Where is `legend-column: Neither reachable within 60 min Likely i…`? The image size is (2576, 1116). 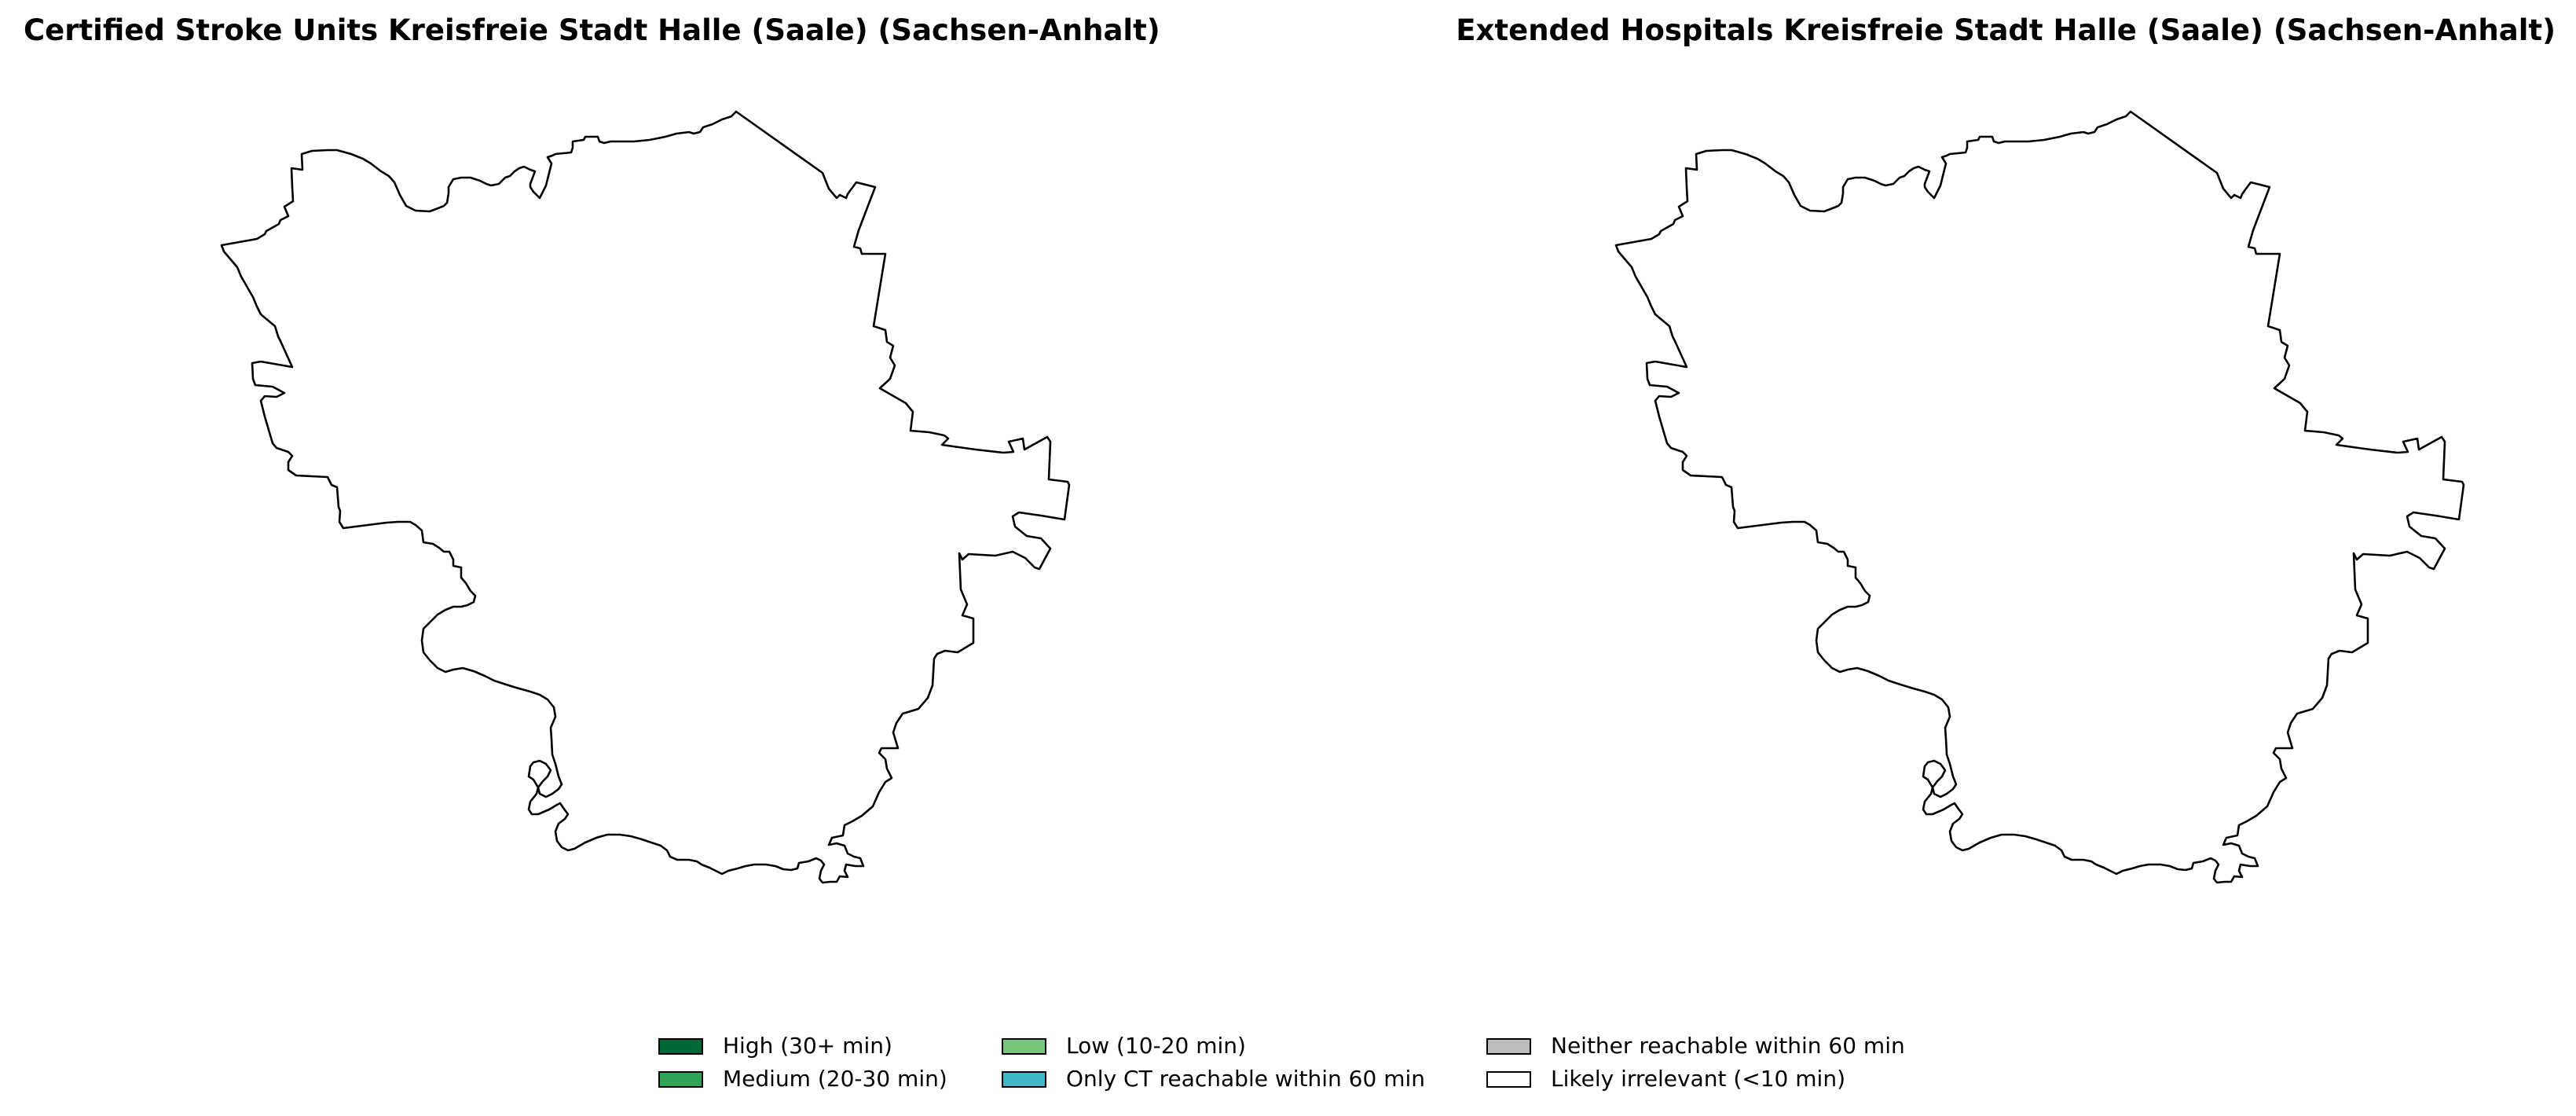
legend-column: Neither reachable within 60 min Likely i… is located at coordinates (1695, 1063).